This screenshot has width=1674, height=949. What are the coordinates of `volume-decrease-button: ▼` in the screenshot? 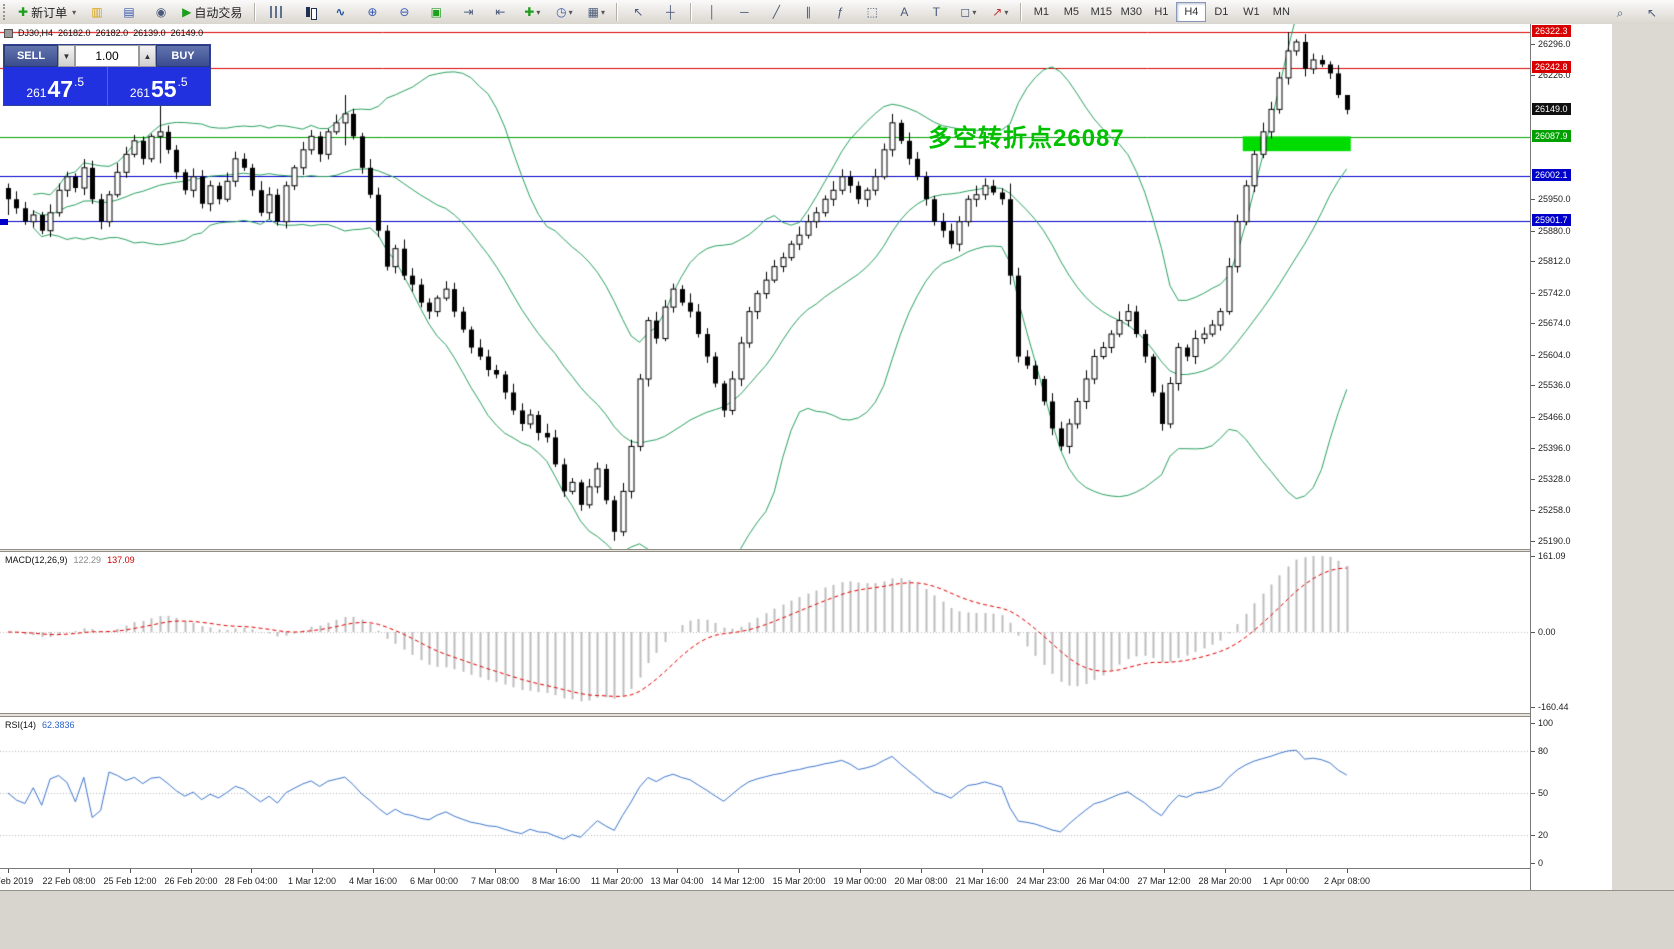 It's located at (66, 56).